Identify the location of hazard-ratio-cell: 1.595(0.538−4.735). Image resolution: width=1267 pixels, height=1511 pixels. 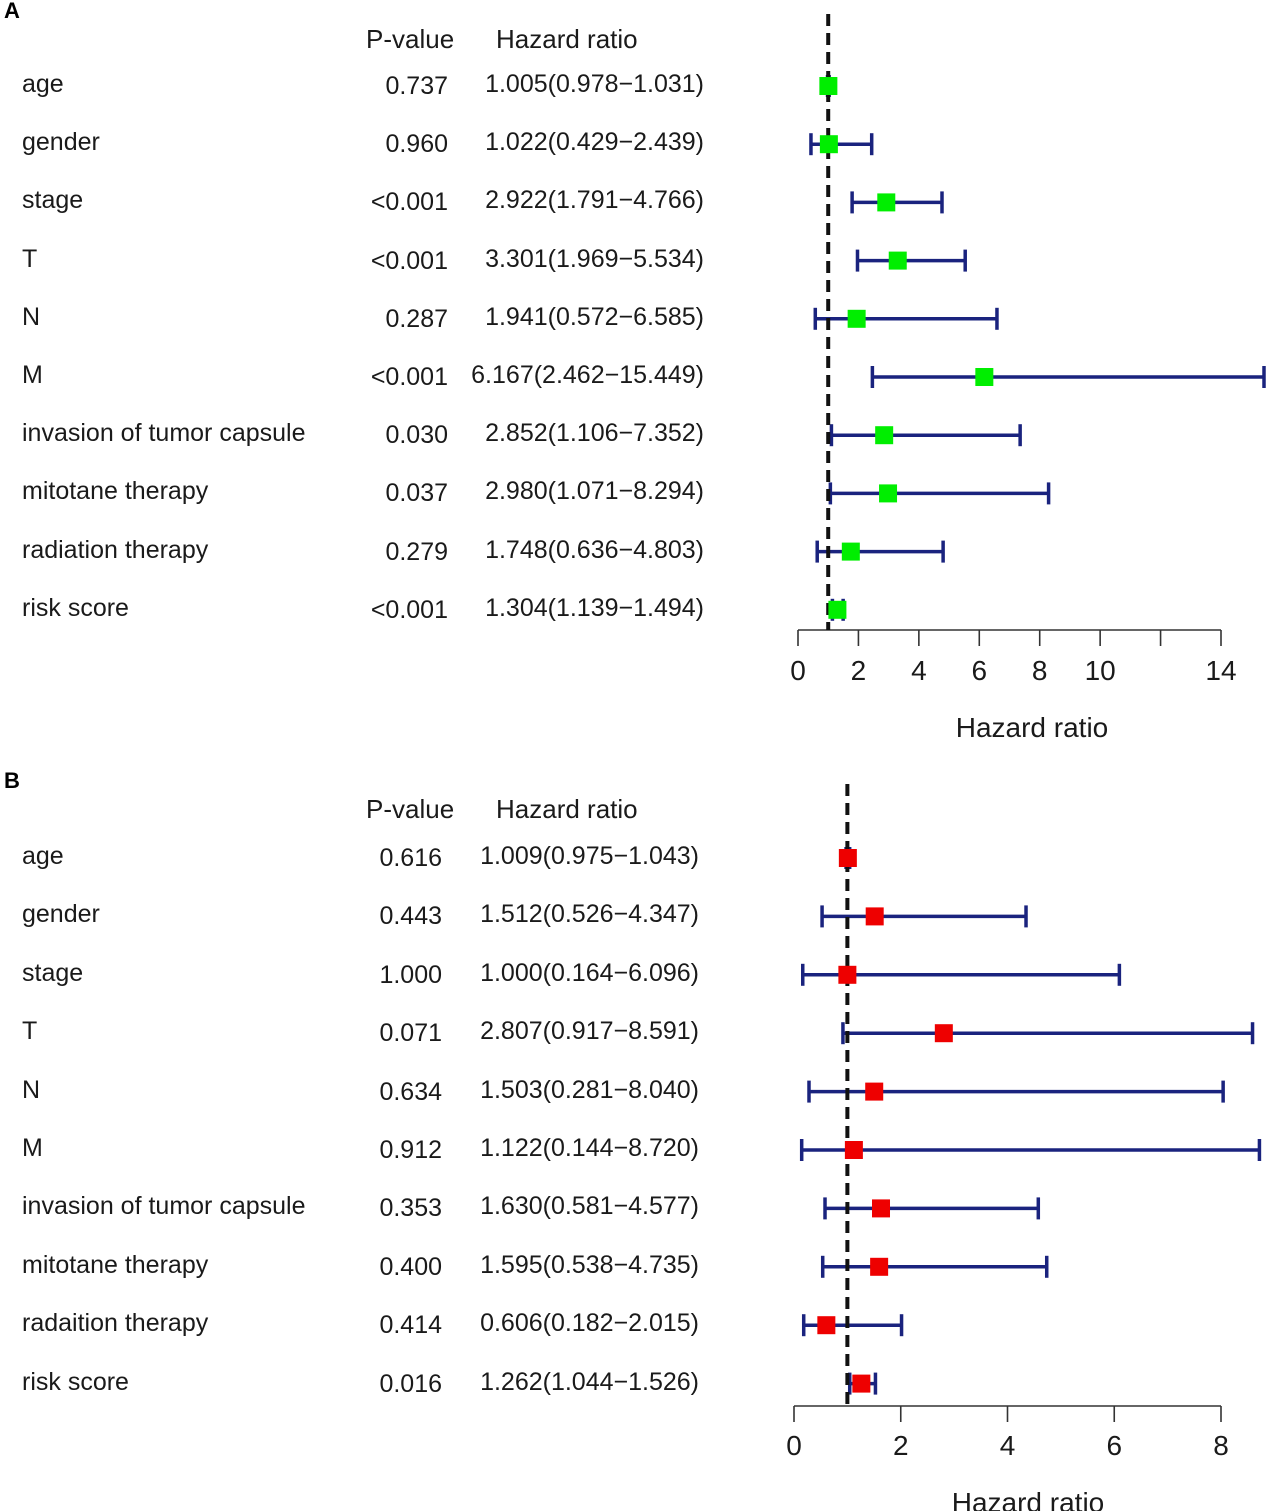
(589, 1264).